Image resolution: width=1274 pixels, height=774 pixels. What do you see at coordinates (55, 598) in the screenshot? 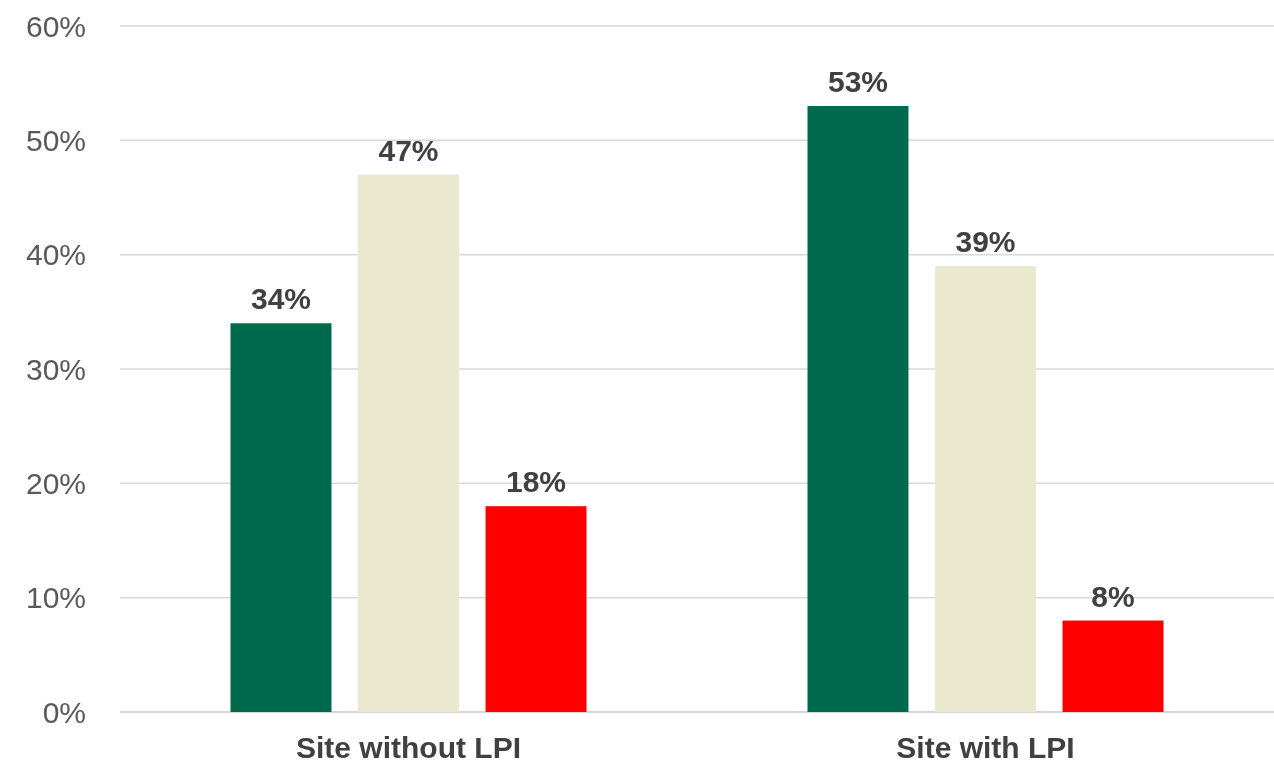
I see `y-tick-label: 10%` at bounding box center [55, 598].